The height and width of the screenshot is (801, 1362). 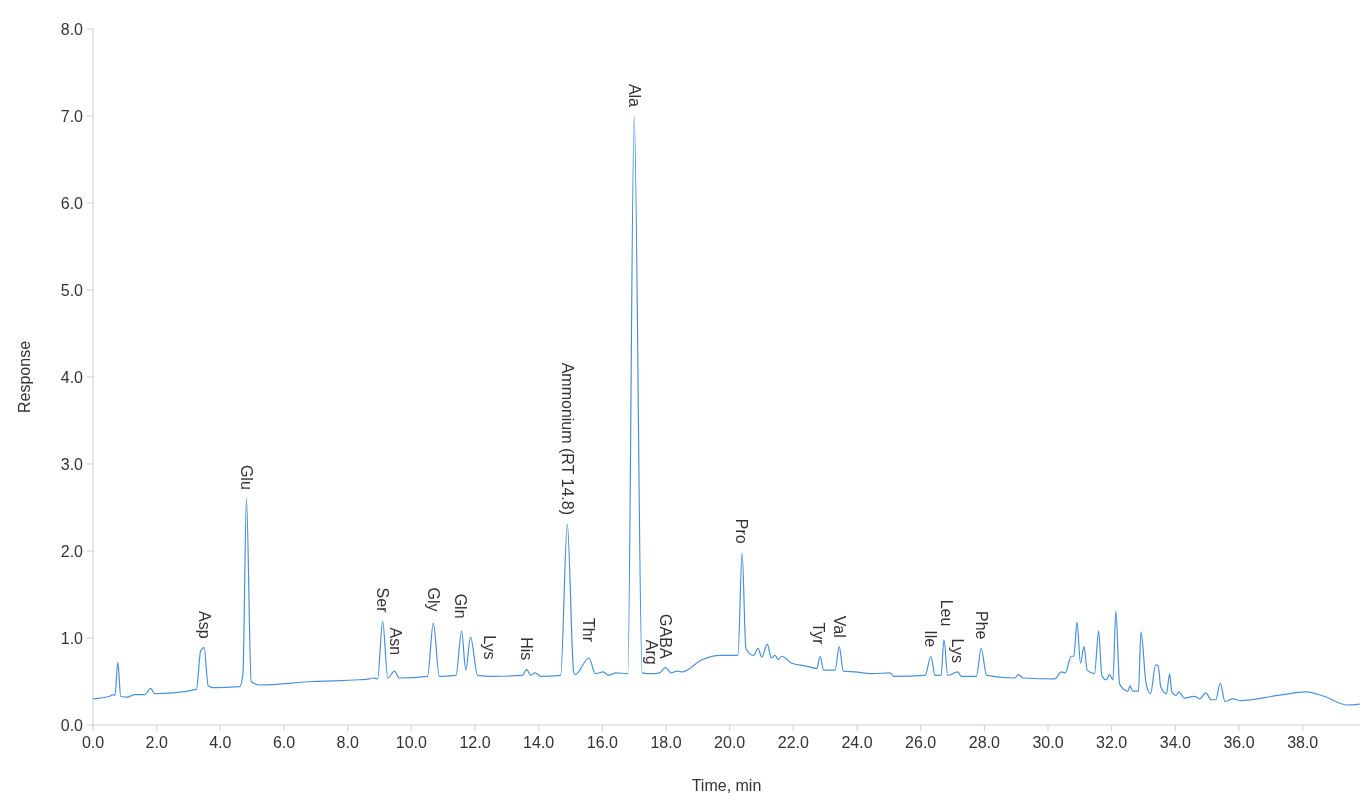 I want to click on annotation: Tyr, so click(x=818, y=634).